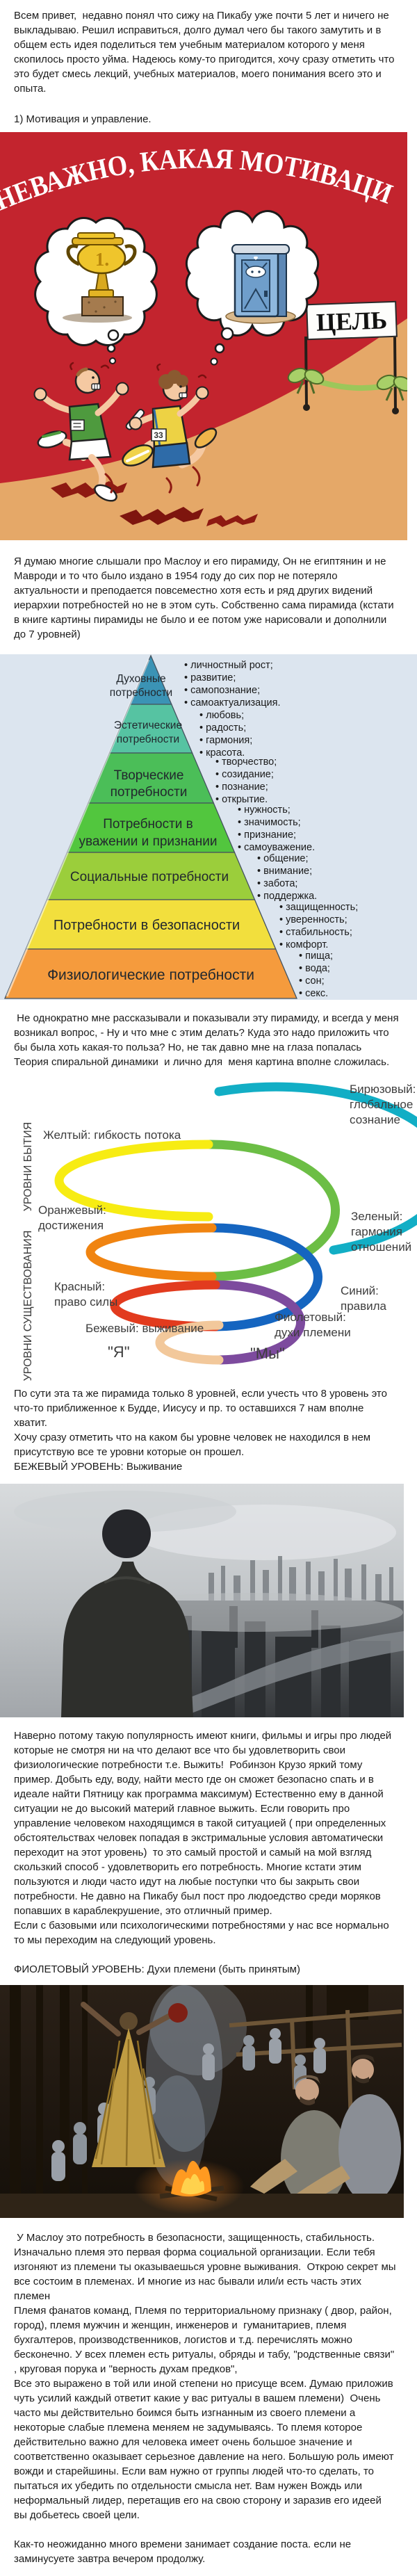  I want to click on level-label: Потребности в безопасности, so click(147, 925).